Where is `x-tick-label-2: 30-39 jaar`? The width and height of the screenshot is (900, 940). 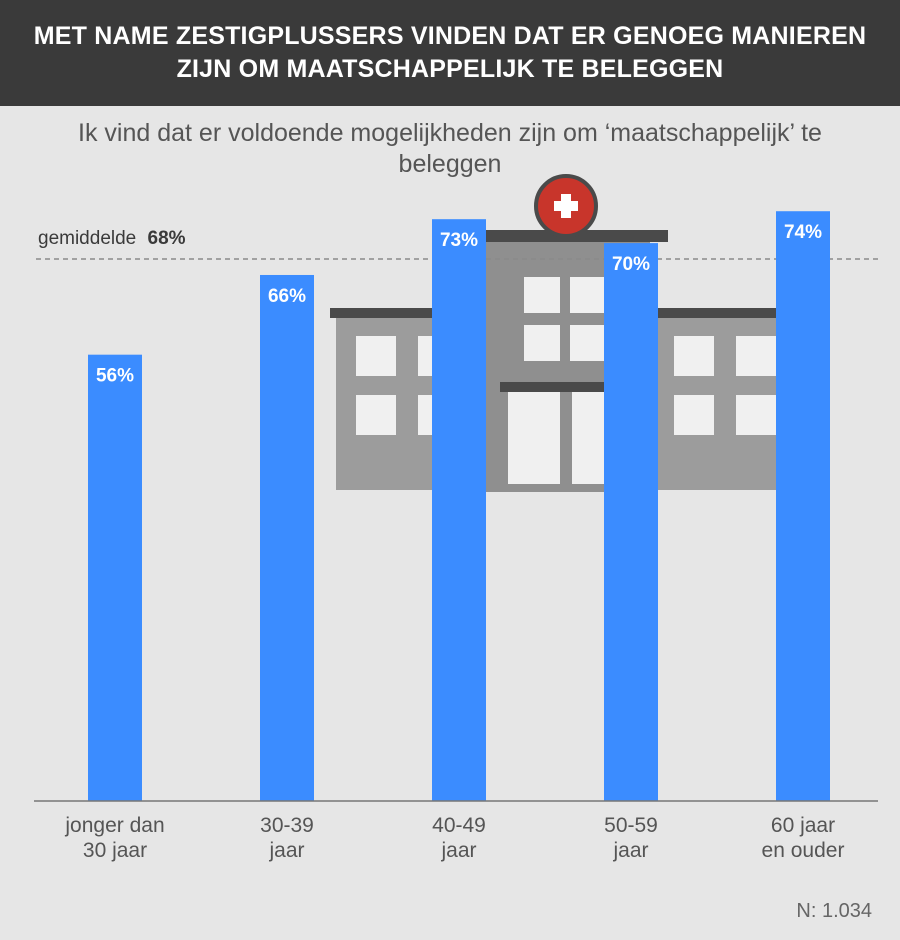
x-tick-label-2: 30-39 jaar is located at coordinates (287, 838).